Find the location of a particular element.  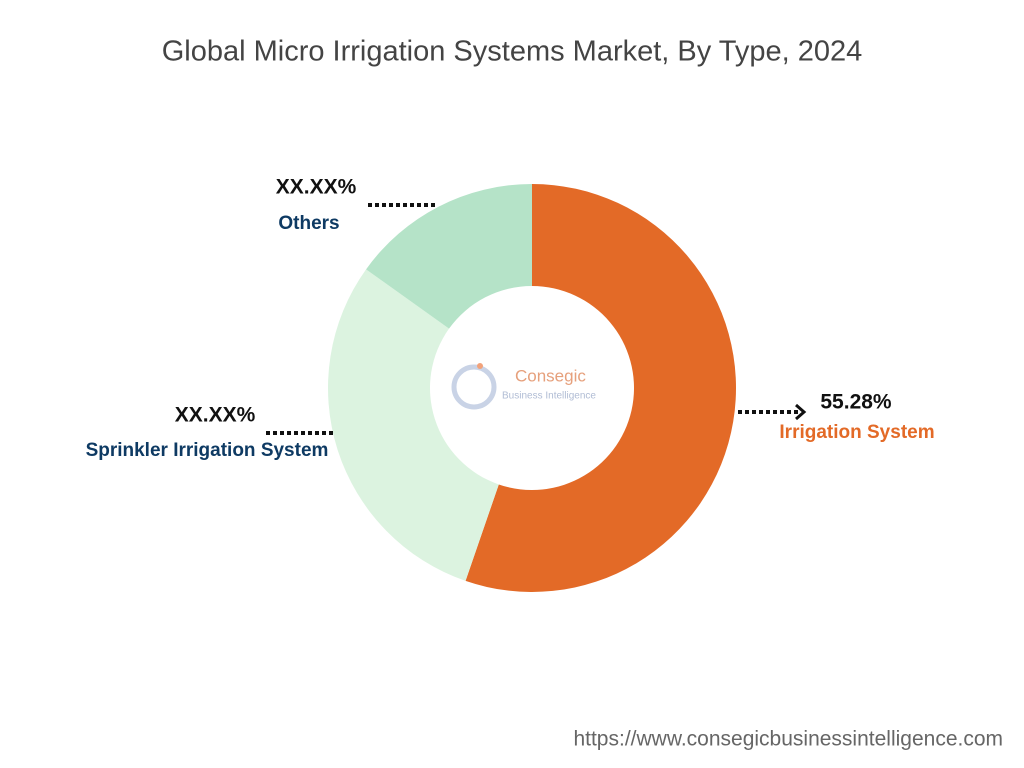

logo-mark is located at coordinates (474, 387).